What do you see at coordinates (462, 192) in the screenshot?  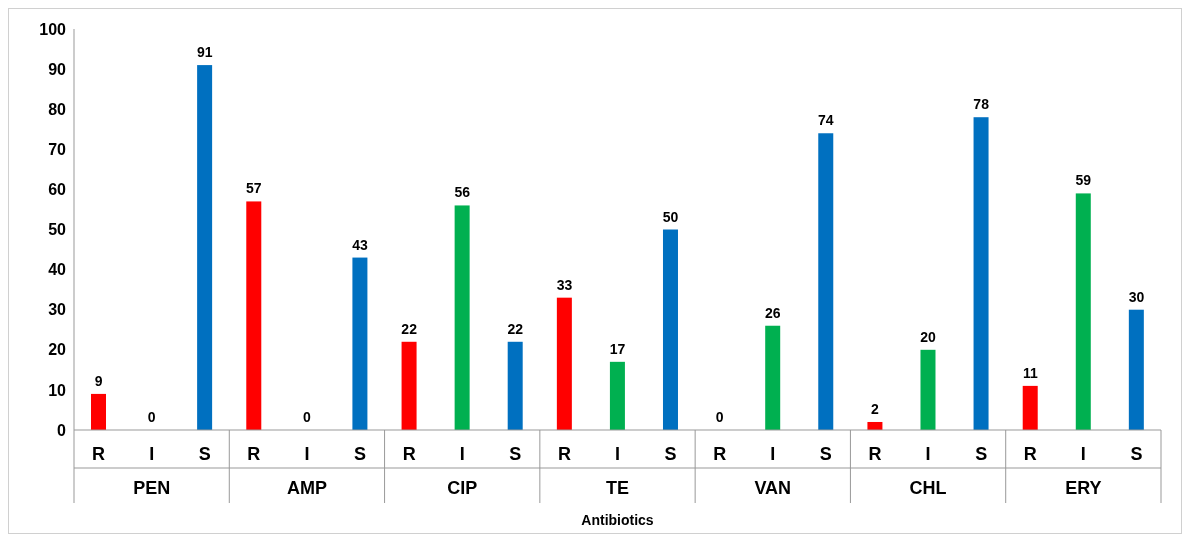 I see `data-label: 56` at bounding box center [462, 192].